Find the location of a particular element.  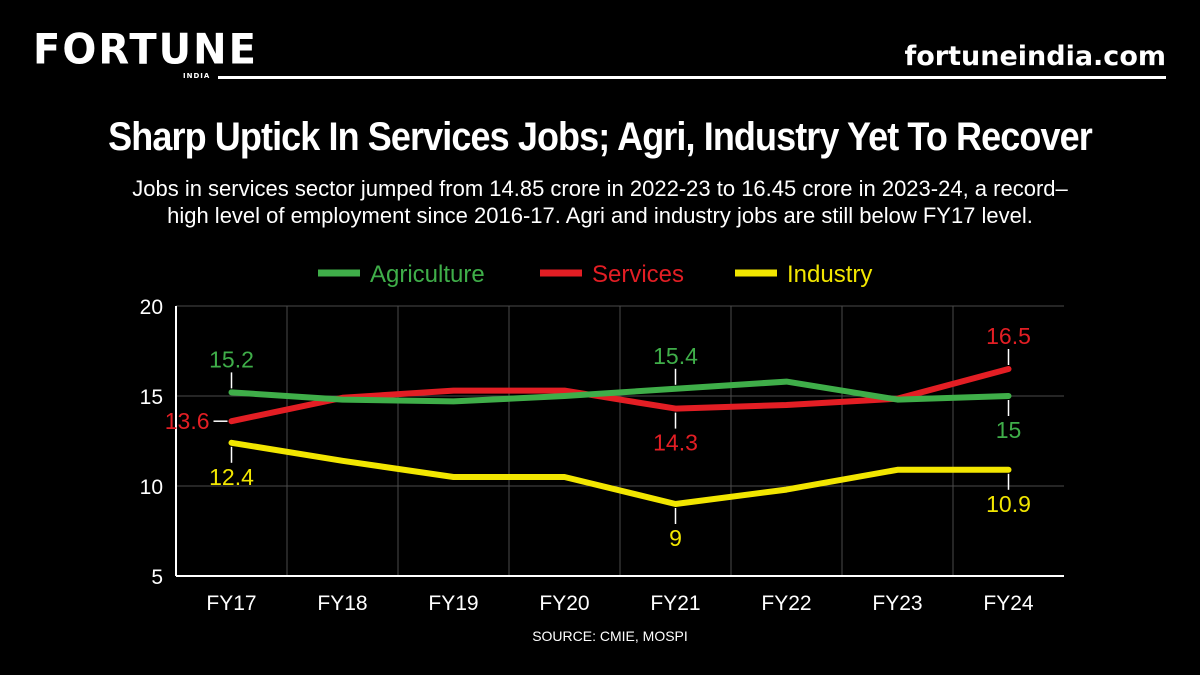

x-tick-label: FY18 is located at coordinates (342, 603).